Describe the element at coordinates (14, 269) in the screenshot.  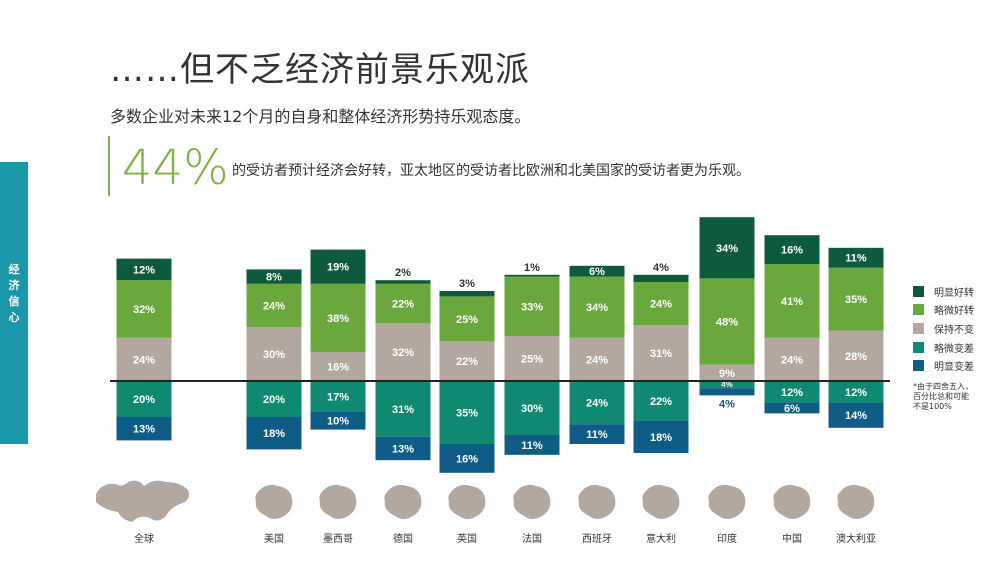
I see `side-tab-char: 经` at that location.